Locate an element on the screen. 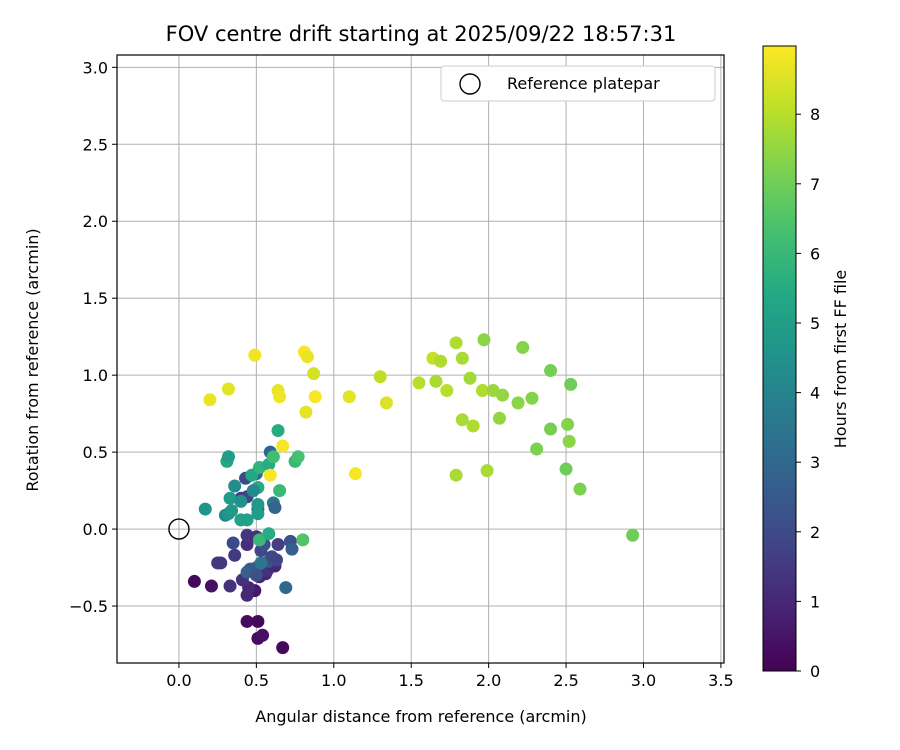 This screenshot has width=900, height=750. colorbar-tick-label: 8 is located at coordinates (815, 114).